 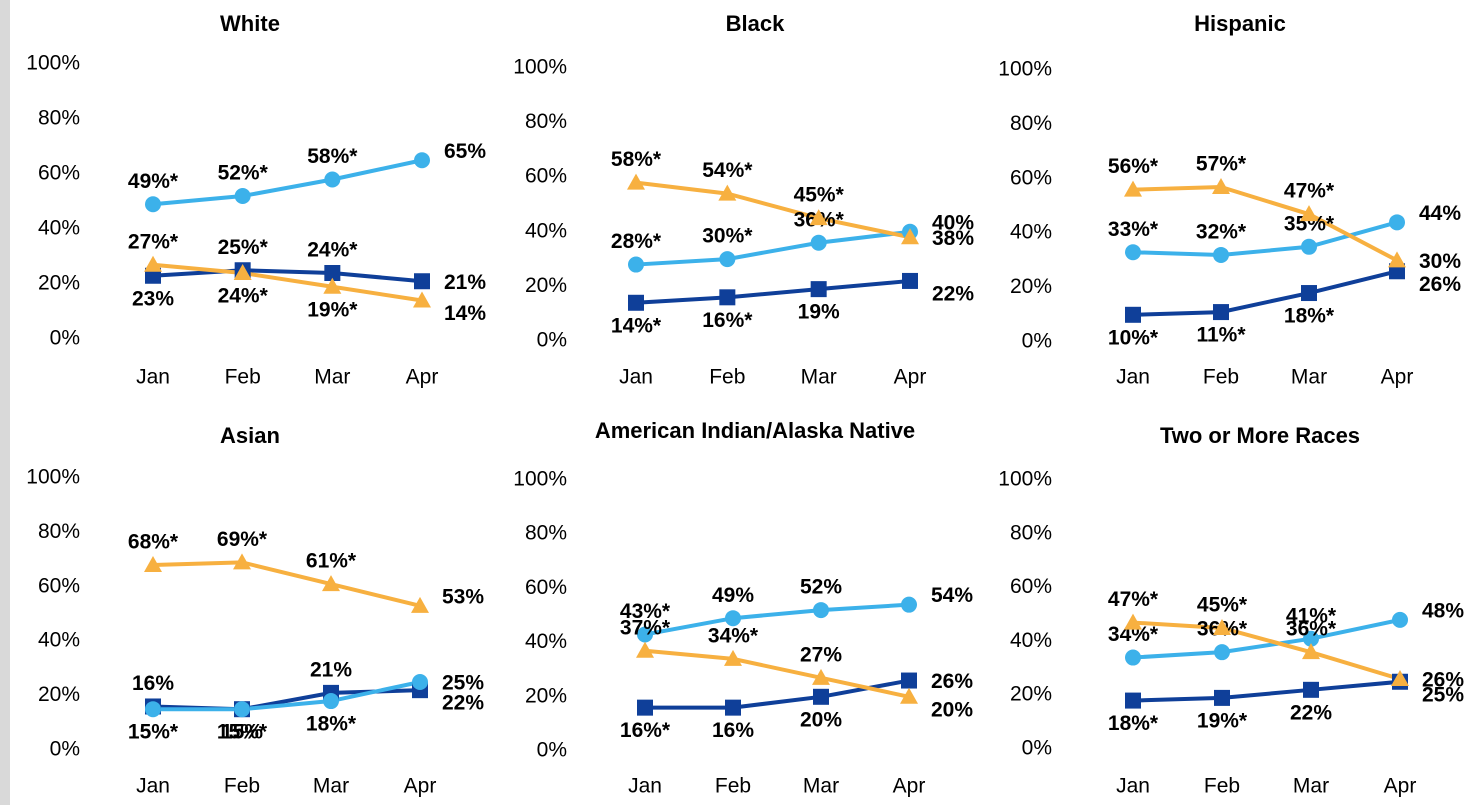 I want to click on data-label: 10%*, so click(x=1133, y=337).